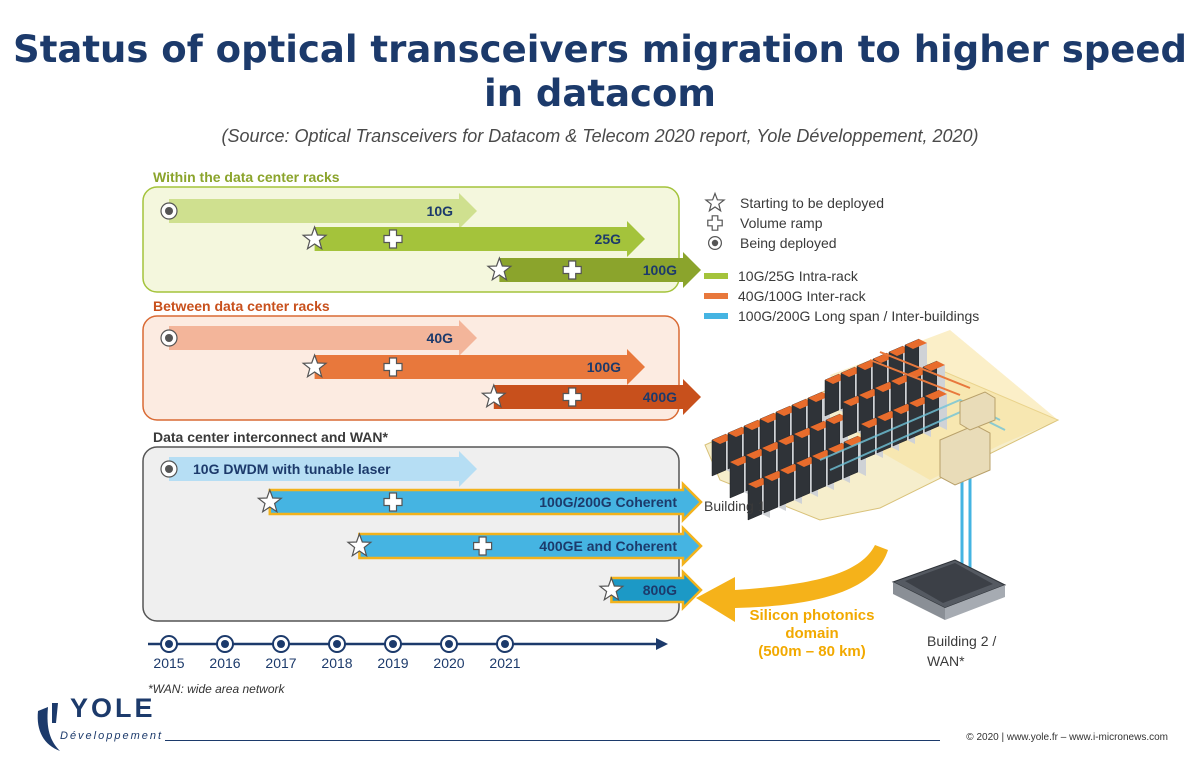 This screenshot has width=1200, height=775. Describe the element at coordinates (961, 641) in the screenshot. I see `building2-label-line1: Building 2 /` at that location.